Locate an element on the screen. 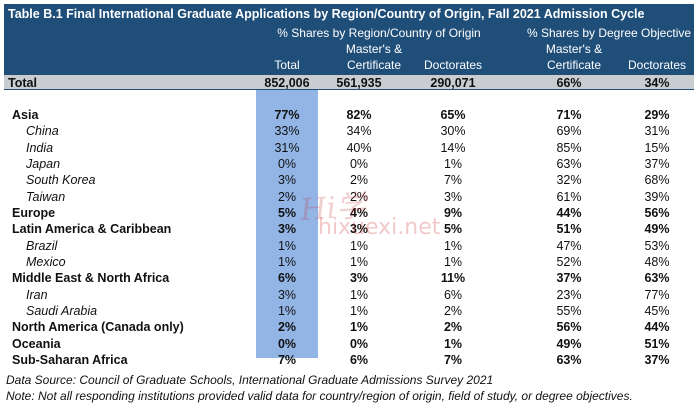 Image resolution: width=700 pixels, height=412 pixels. row-label: Brazil is located at coordinates (42, 245).